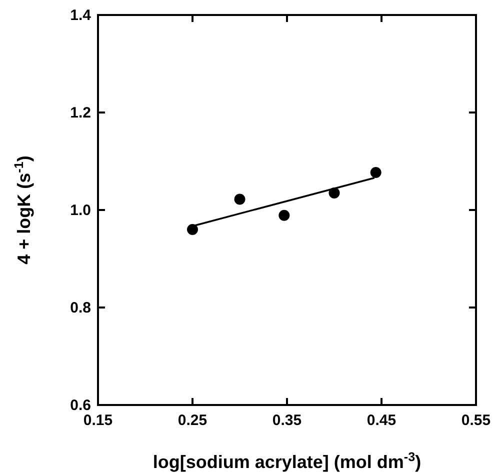  What do you see at coordinates (98, 420) in the screenshot?
I see `x-tick-label: 0.15` at bounding box center [98, 420].